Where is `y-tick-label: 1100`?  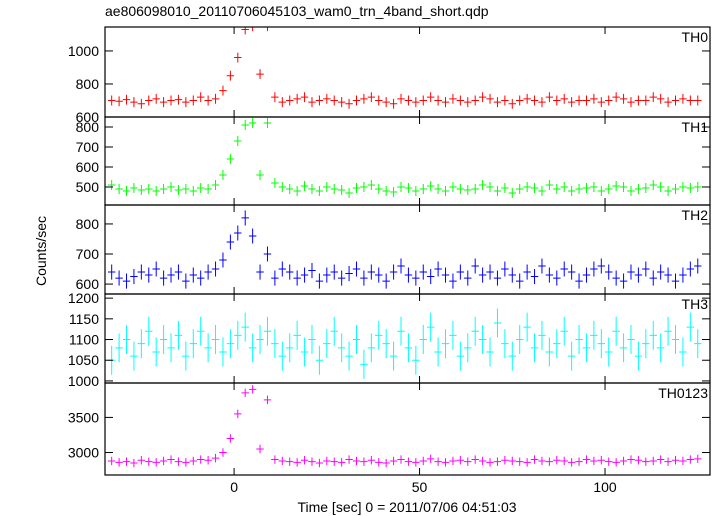
y-tick-label: 1100 is located at coordinates (84, 340).